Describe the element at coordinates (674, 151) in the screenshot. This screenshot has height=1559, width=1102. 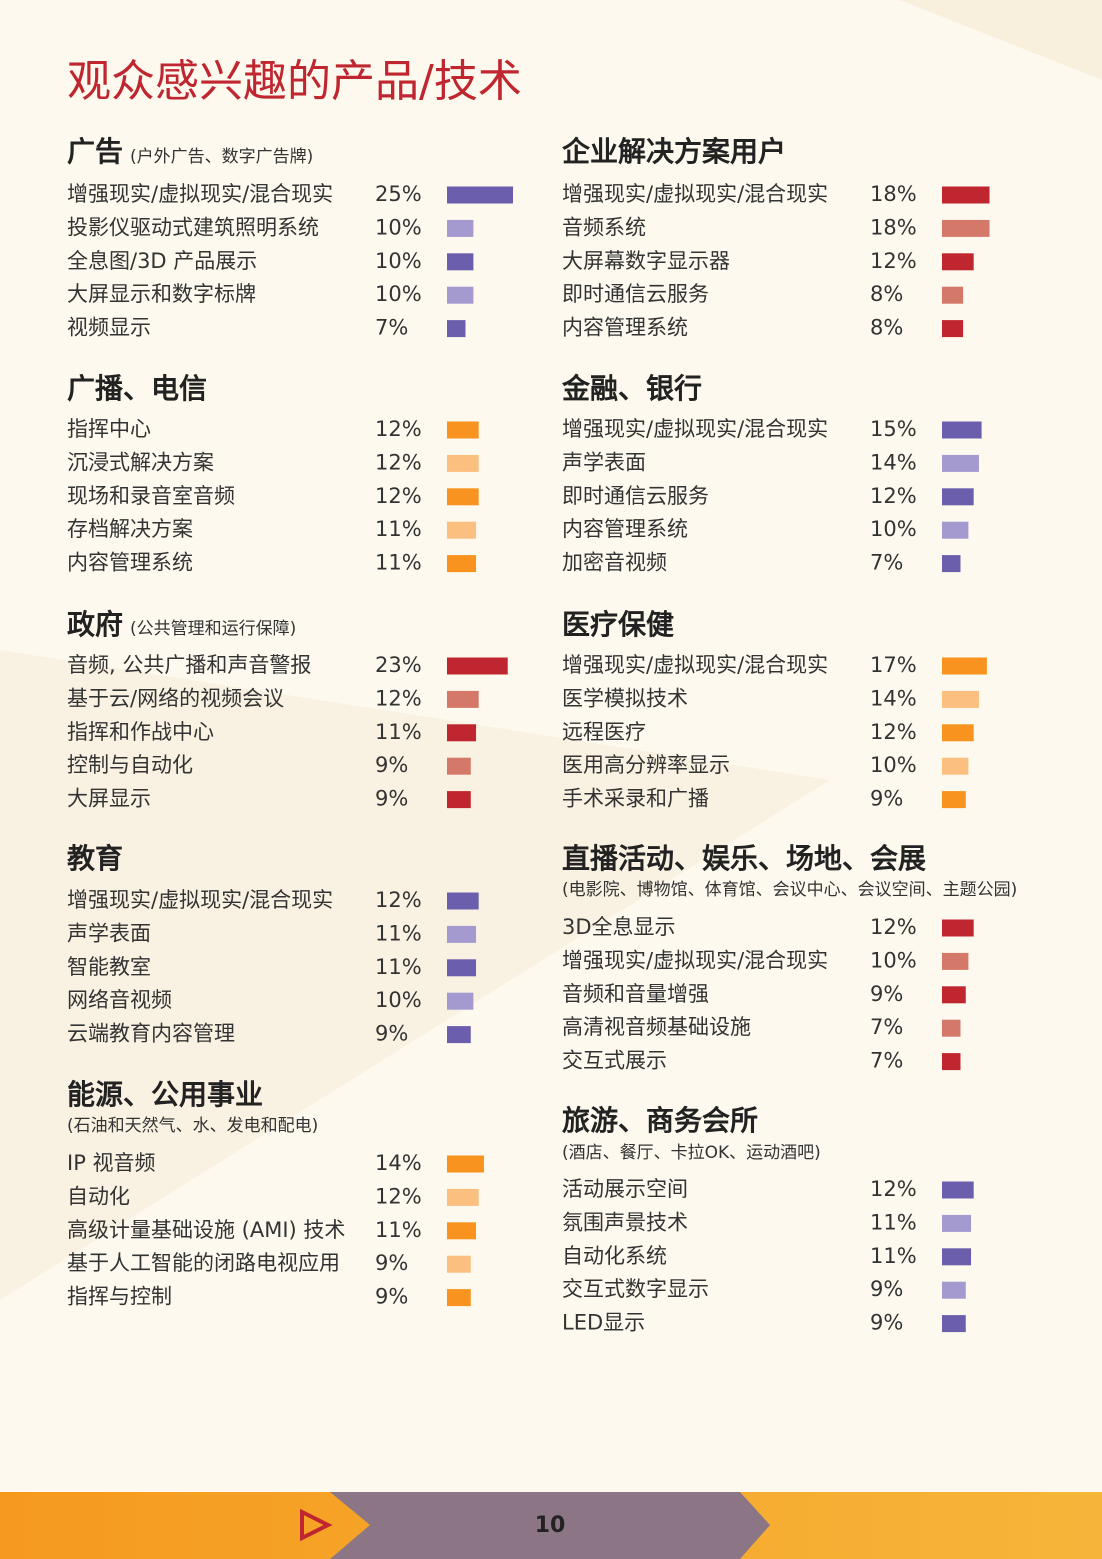
I see `section-heading: 企业解决方案用户` at that location.